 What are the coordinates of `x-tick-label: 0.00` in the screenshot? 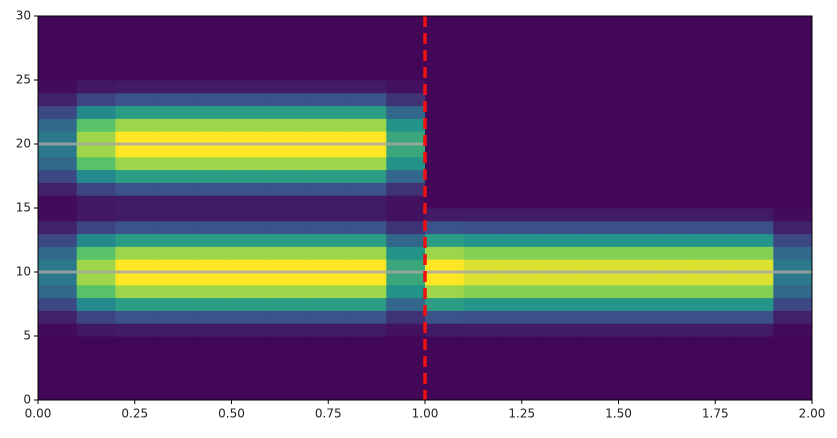 It's located at (38, 414).